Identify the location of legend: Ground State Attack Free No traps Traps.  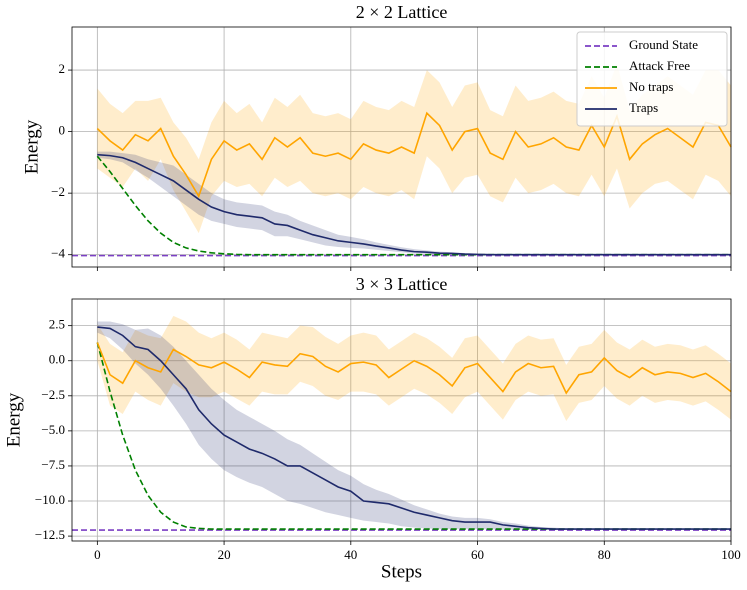
(652, 79).